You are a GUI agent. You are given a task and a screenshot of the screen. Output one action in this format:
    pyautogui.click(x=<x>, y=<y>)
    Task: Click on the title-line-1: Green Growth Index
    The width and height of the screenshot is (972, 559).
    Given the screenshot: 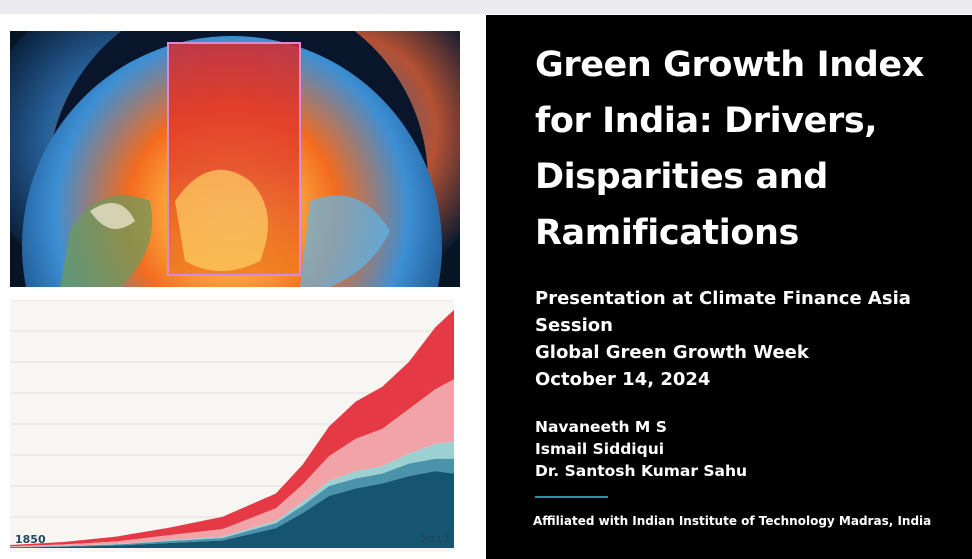 What is the action you would take?
    pyautogui.click(x=729, y=65)
    